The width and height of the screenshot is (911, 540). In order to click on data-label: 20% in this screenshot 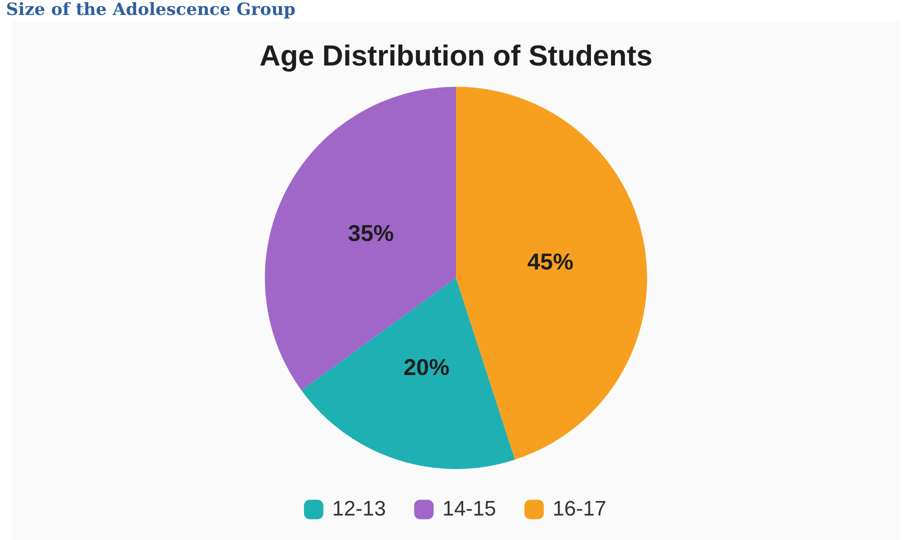, I will do `click(426, 367)`.